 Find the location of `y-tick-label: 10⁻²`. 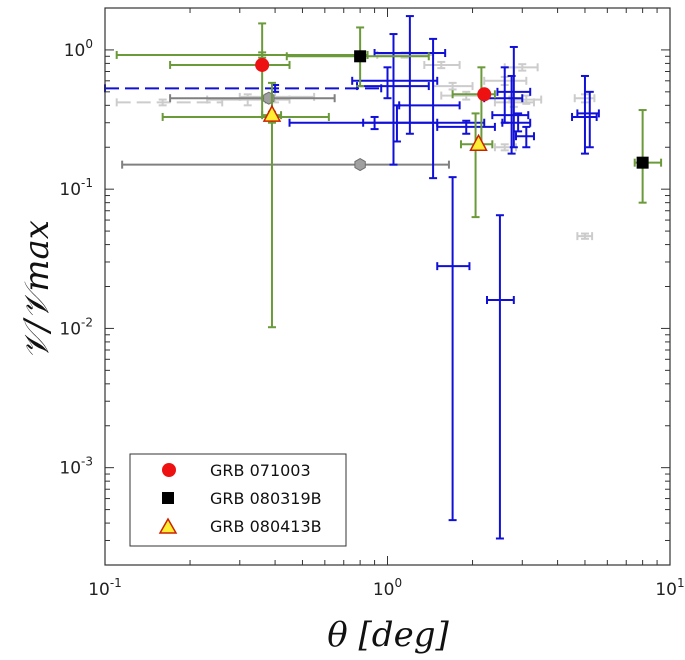

y-tick-label: 10⁻² is located at coordinates (76, 327).